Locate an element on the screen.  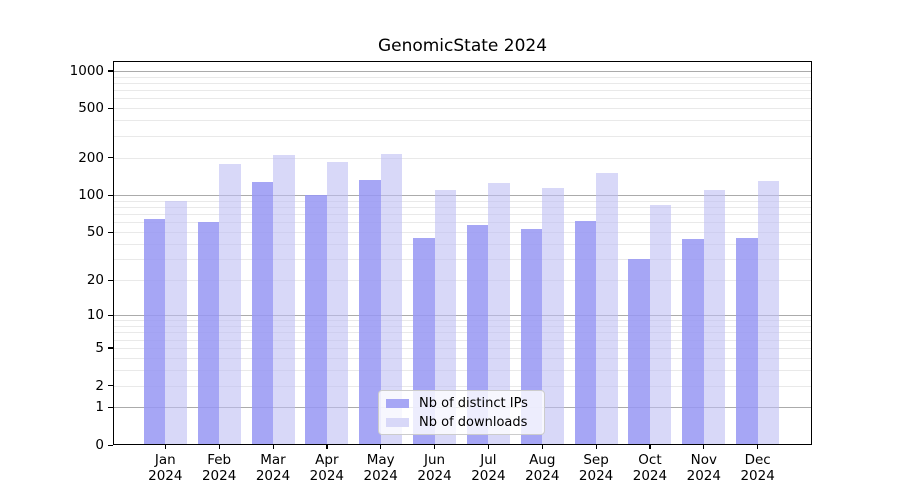
month-label: Mar is located at coordinates (273, 460).